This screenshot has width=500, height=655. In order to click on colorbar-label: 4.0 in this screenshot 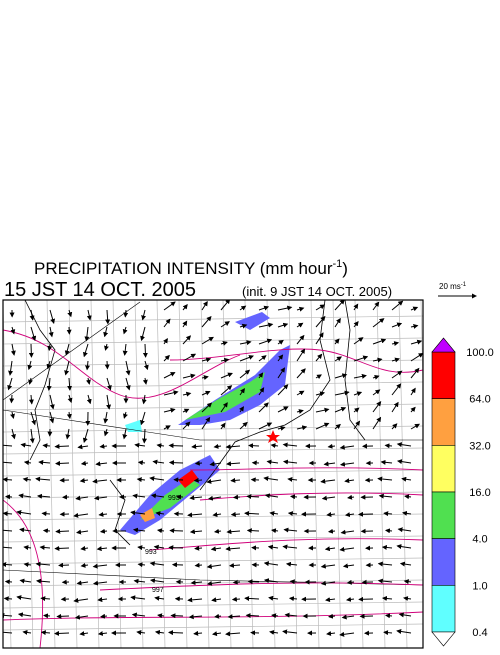, I will do `click(479, 540)`.